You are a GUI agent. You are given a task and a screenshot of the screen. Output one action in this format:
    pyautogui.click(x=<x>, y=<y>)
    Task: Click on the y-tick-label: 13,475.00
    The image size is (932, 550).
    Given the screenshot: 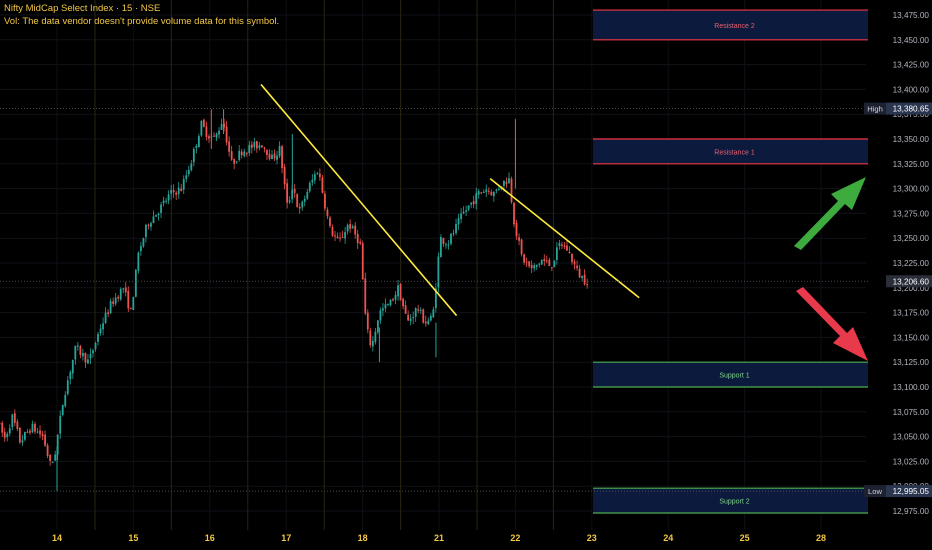 What is the action you would take?
    pyautogui.click(x=911, y=15)
    